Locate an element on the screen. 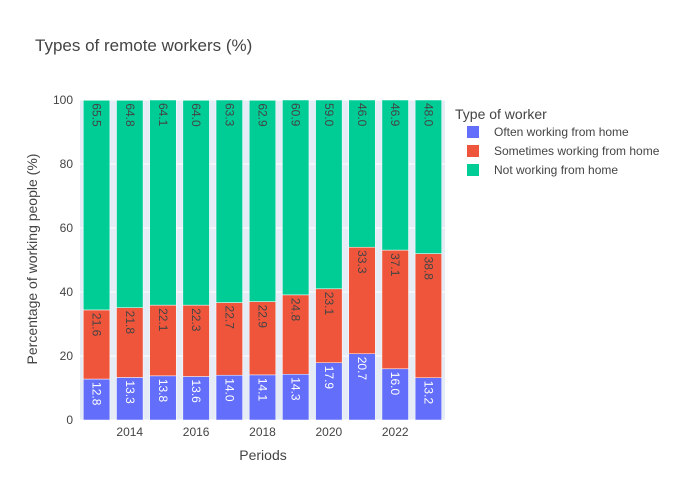 The image size is (700, 500). bar-value-label: 33.3 is located at coordinates (362, 262).